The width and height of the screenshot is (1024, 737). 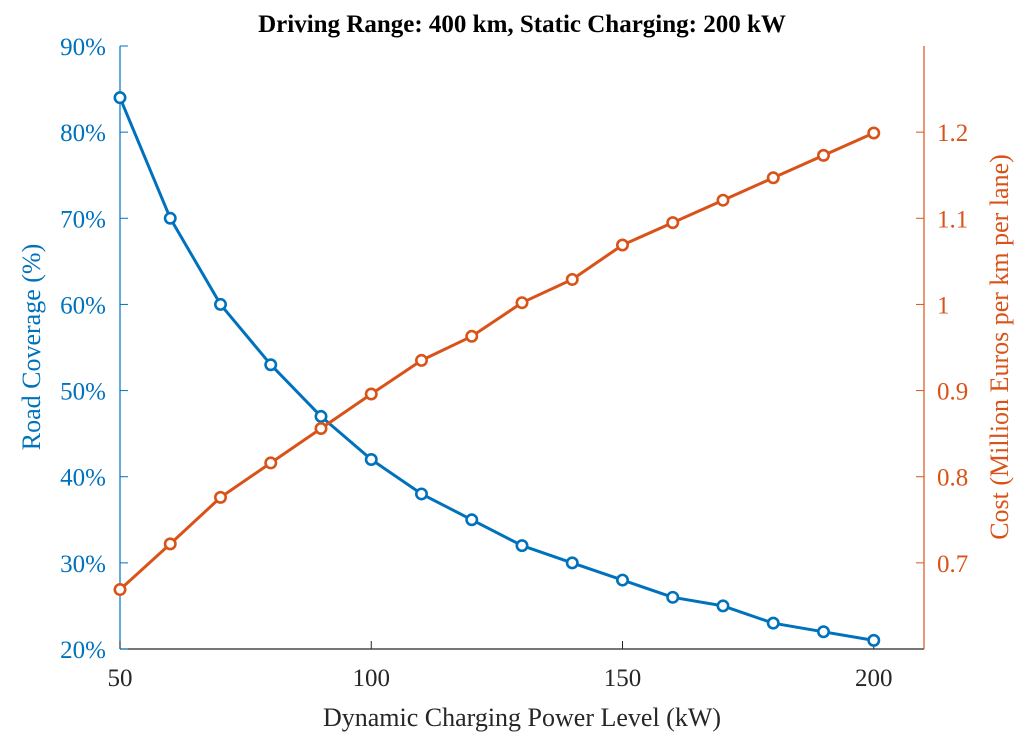 What do you see at coordinates (952, 392) in the screenshot?
I see `right-y-tick-label: 0.9` at bounding box center [952, 392].